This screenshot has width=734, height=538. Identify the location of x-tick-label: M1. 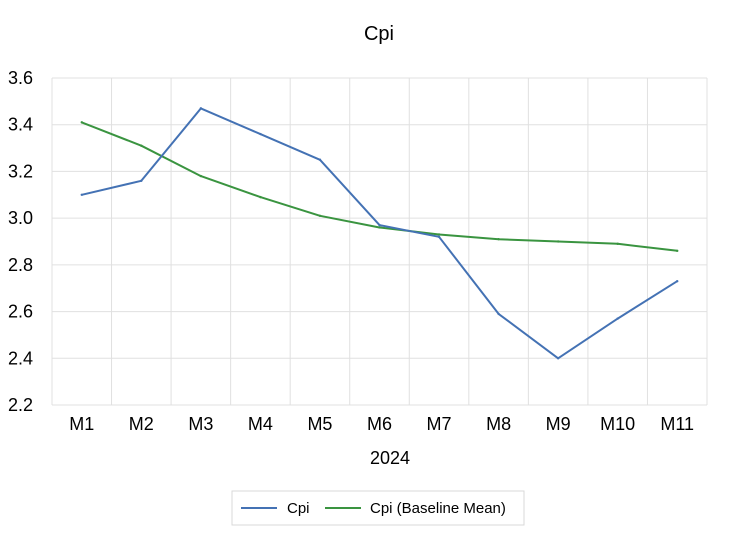
(81, 424).